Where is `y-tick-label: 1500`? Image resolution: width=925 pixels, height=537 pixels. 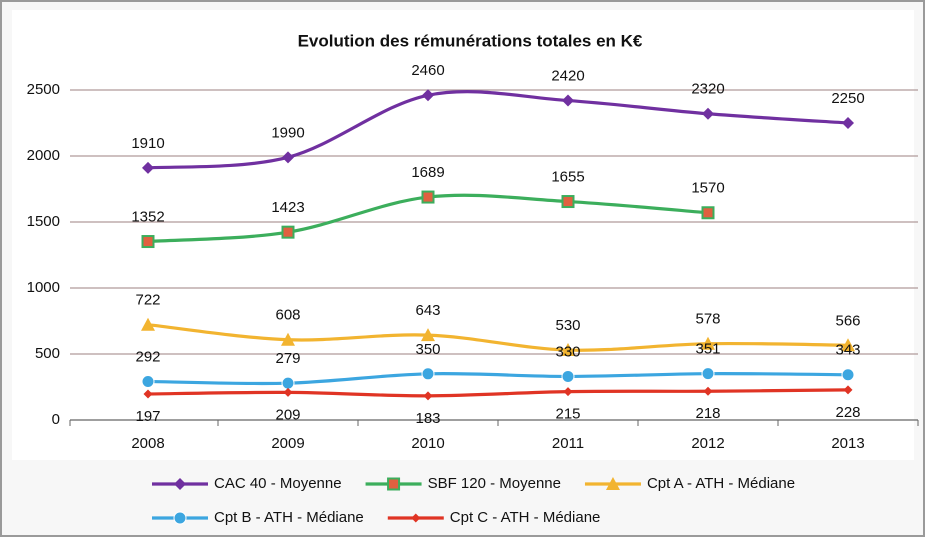
y-tick-label: 1500 is located at coordinates (43, 221).